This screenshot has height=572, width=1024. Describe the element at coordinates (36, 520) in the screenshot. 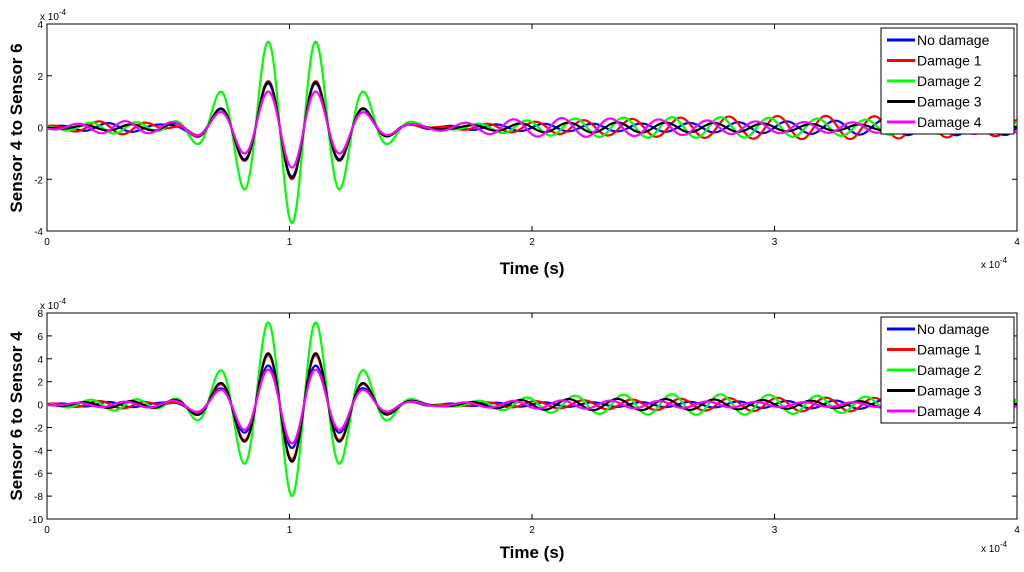

I see `y-tick-label: -10` at that location.